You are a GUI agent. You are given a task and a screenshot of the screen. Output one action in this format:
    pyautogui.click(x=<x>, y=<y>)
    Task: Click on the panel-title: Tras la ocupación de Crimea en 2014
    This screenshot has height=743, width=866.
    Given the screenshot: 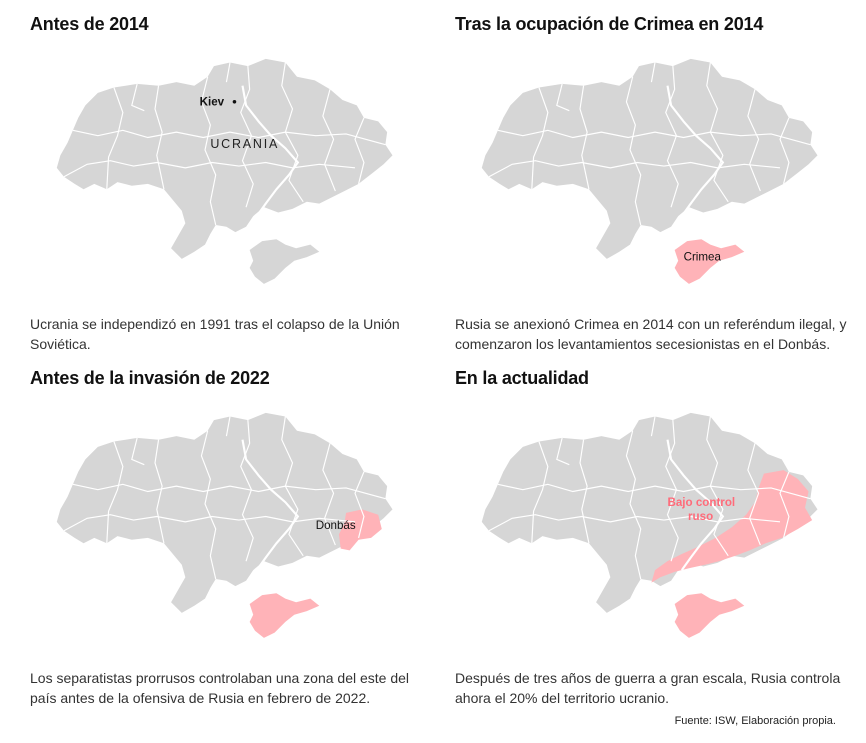 What is the action you would take?
    pyautogui.click(x=609, y=24)
    